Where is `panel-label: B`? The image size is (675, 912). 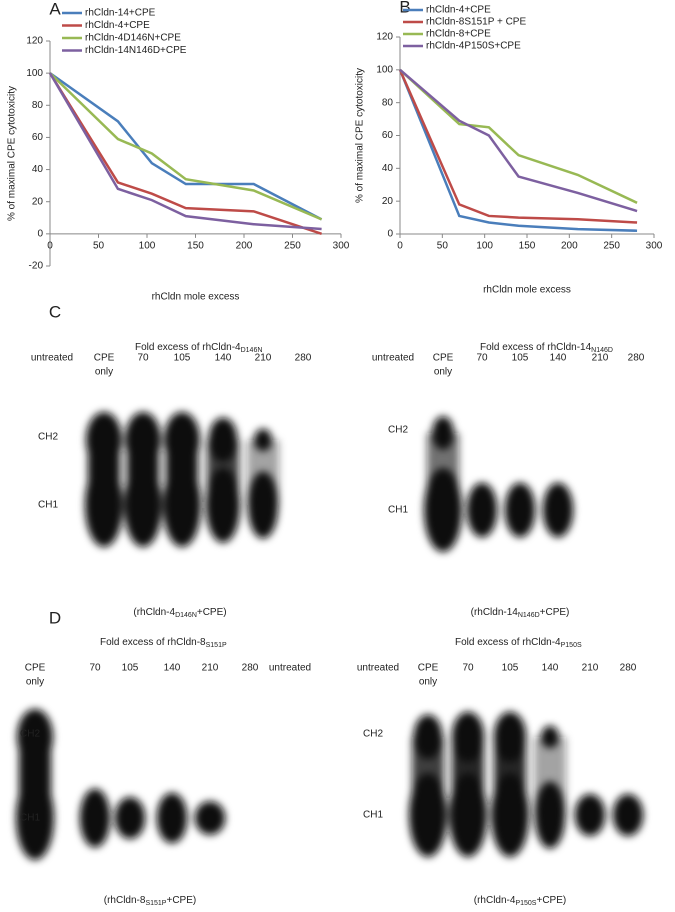 panel-label: B is located at coordinates (404, 8).